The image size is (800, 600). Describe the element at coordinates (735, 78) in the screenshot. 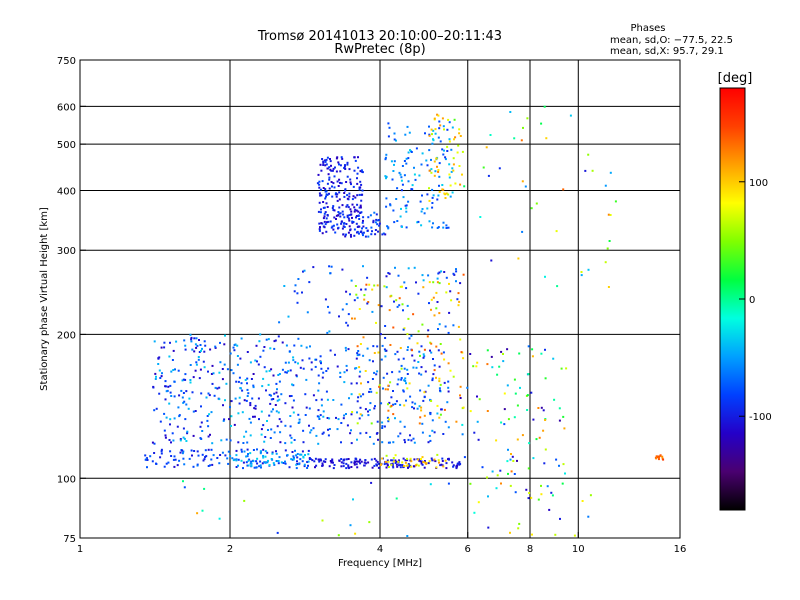

I see `colorbar-label: [deg]` at that location.